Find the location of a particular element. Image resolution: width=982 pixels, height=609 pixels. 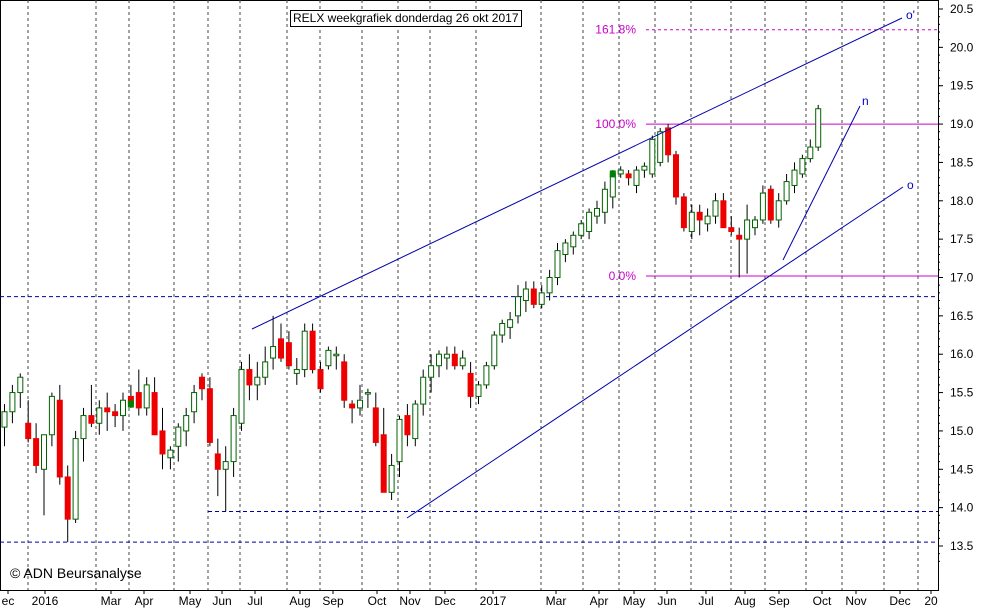

copyright-label: © ADN Beursanalyse is located at coordinates (76, 573).